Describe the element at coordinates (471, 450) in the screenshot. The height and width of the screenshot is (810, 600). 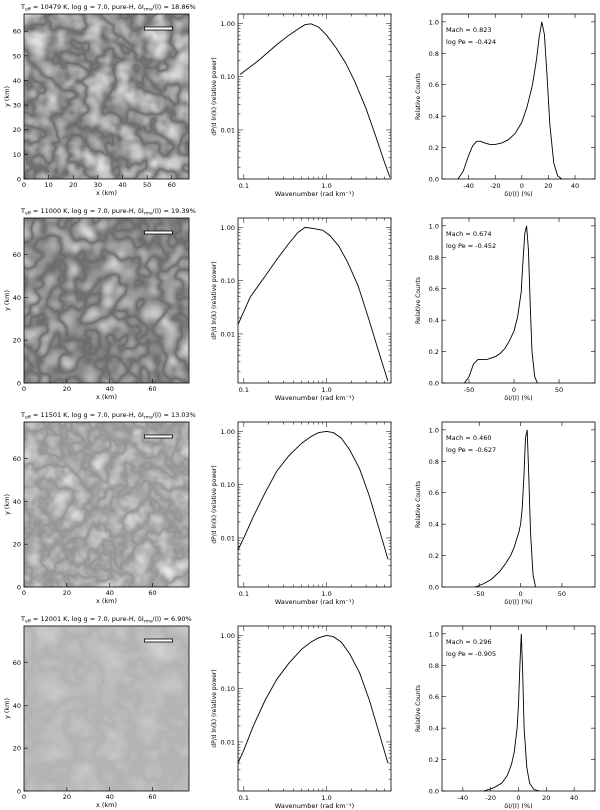
I see `peclet-number-label: log Pe = -0.627` at that location.